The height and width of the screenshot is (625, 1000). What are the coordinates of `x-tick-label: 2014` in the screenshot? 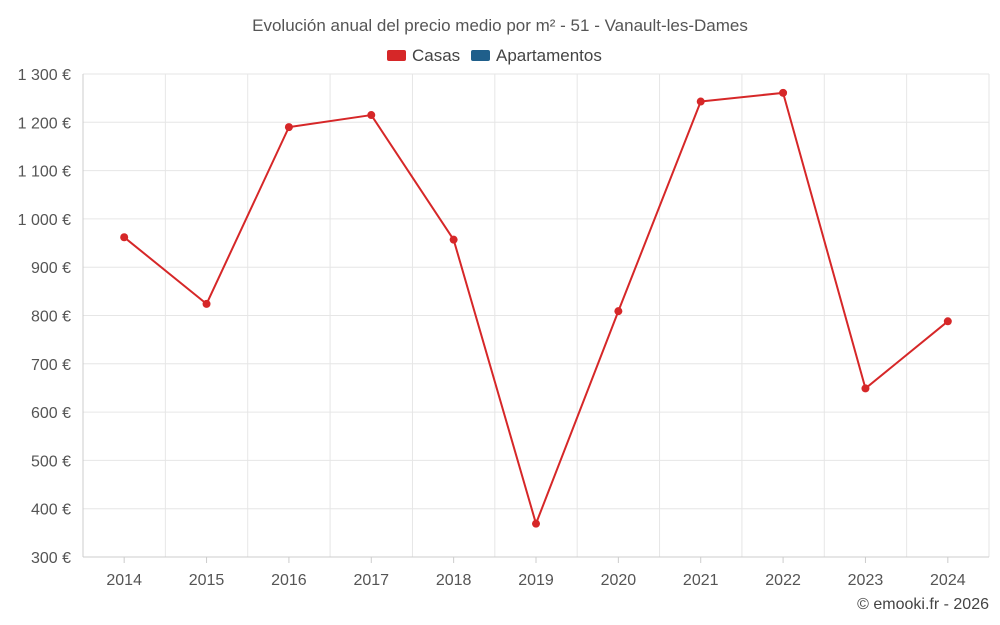 It's located at (124, 580).